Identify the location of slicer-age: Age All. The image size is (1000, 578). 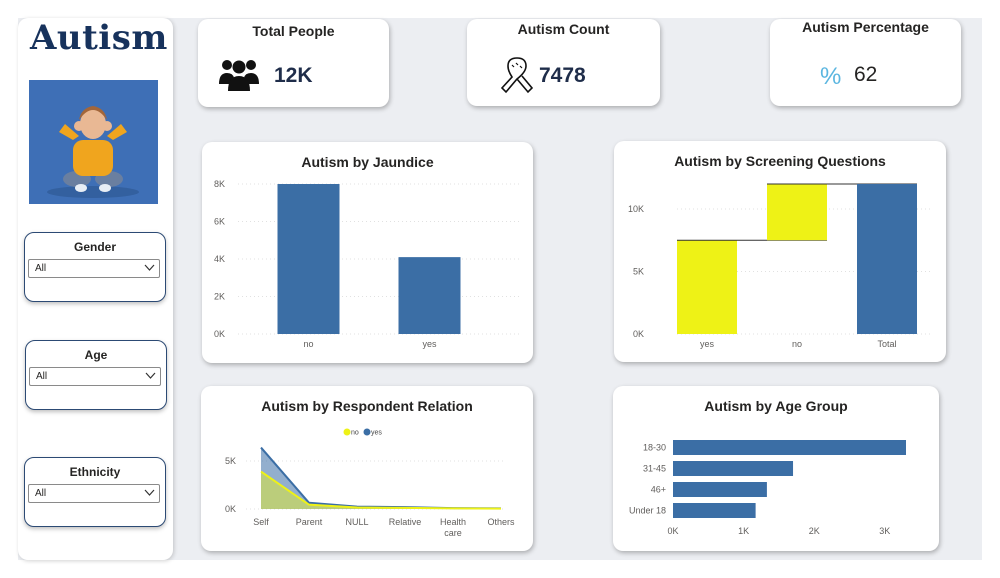
(96, 375).